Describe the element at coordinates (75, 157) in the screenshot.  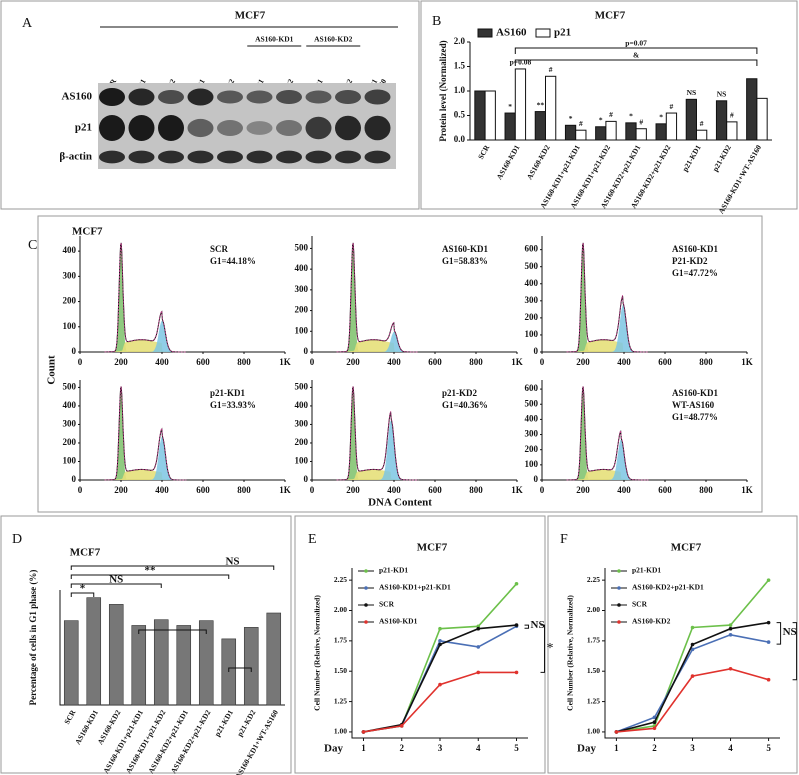
I see `row-label: β-actin` at that location.